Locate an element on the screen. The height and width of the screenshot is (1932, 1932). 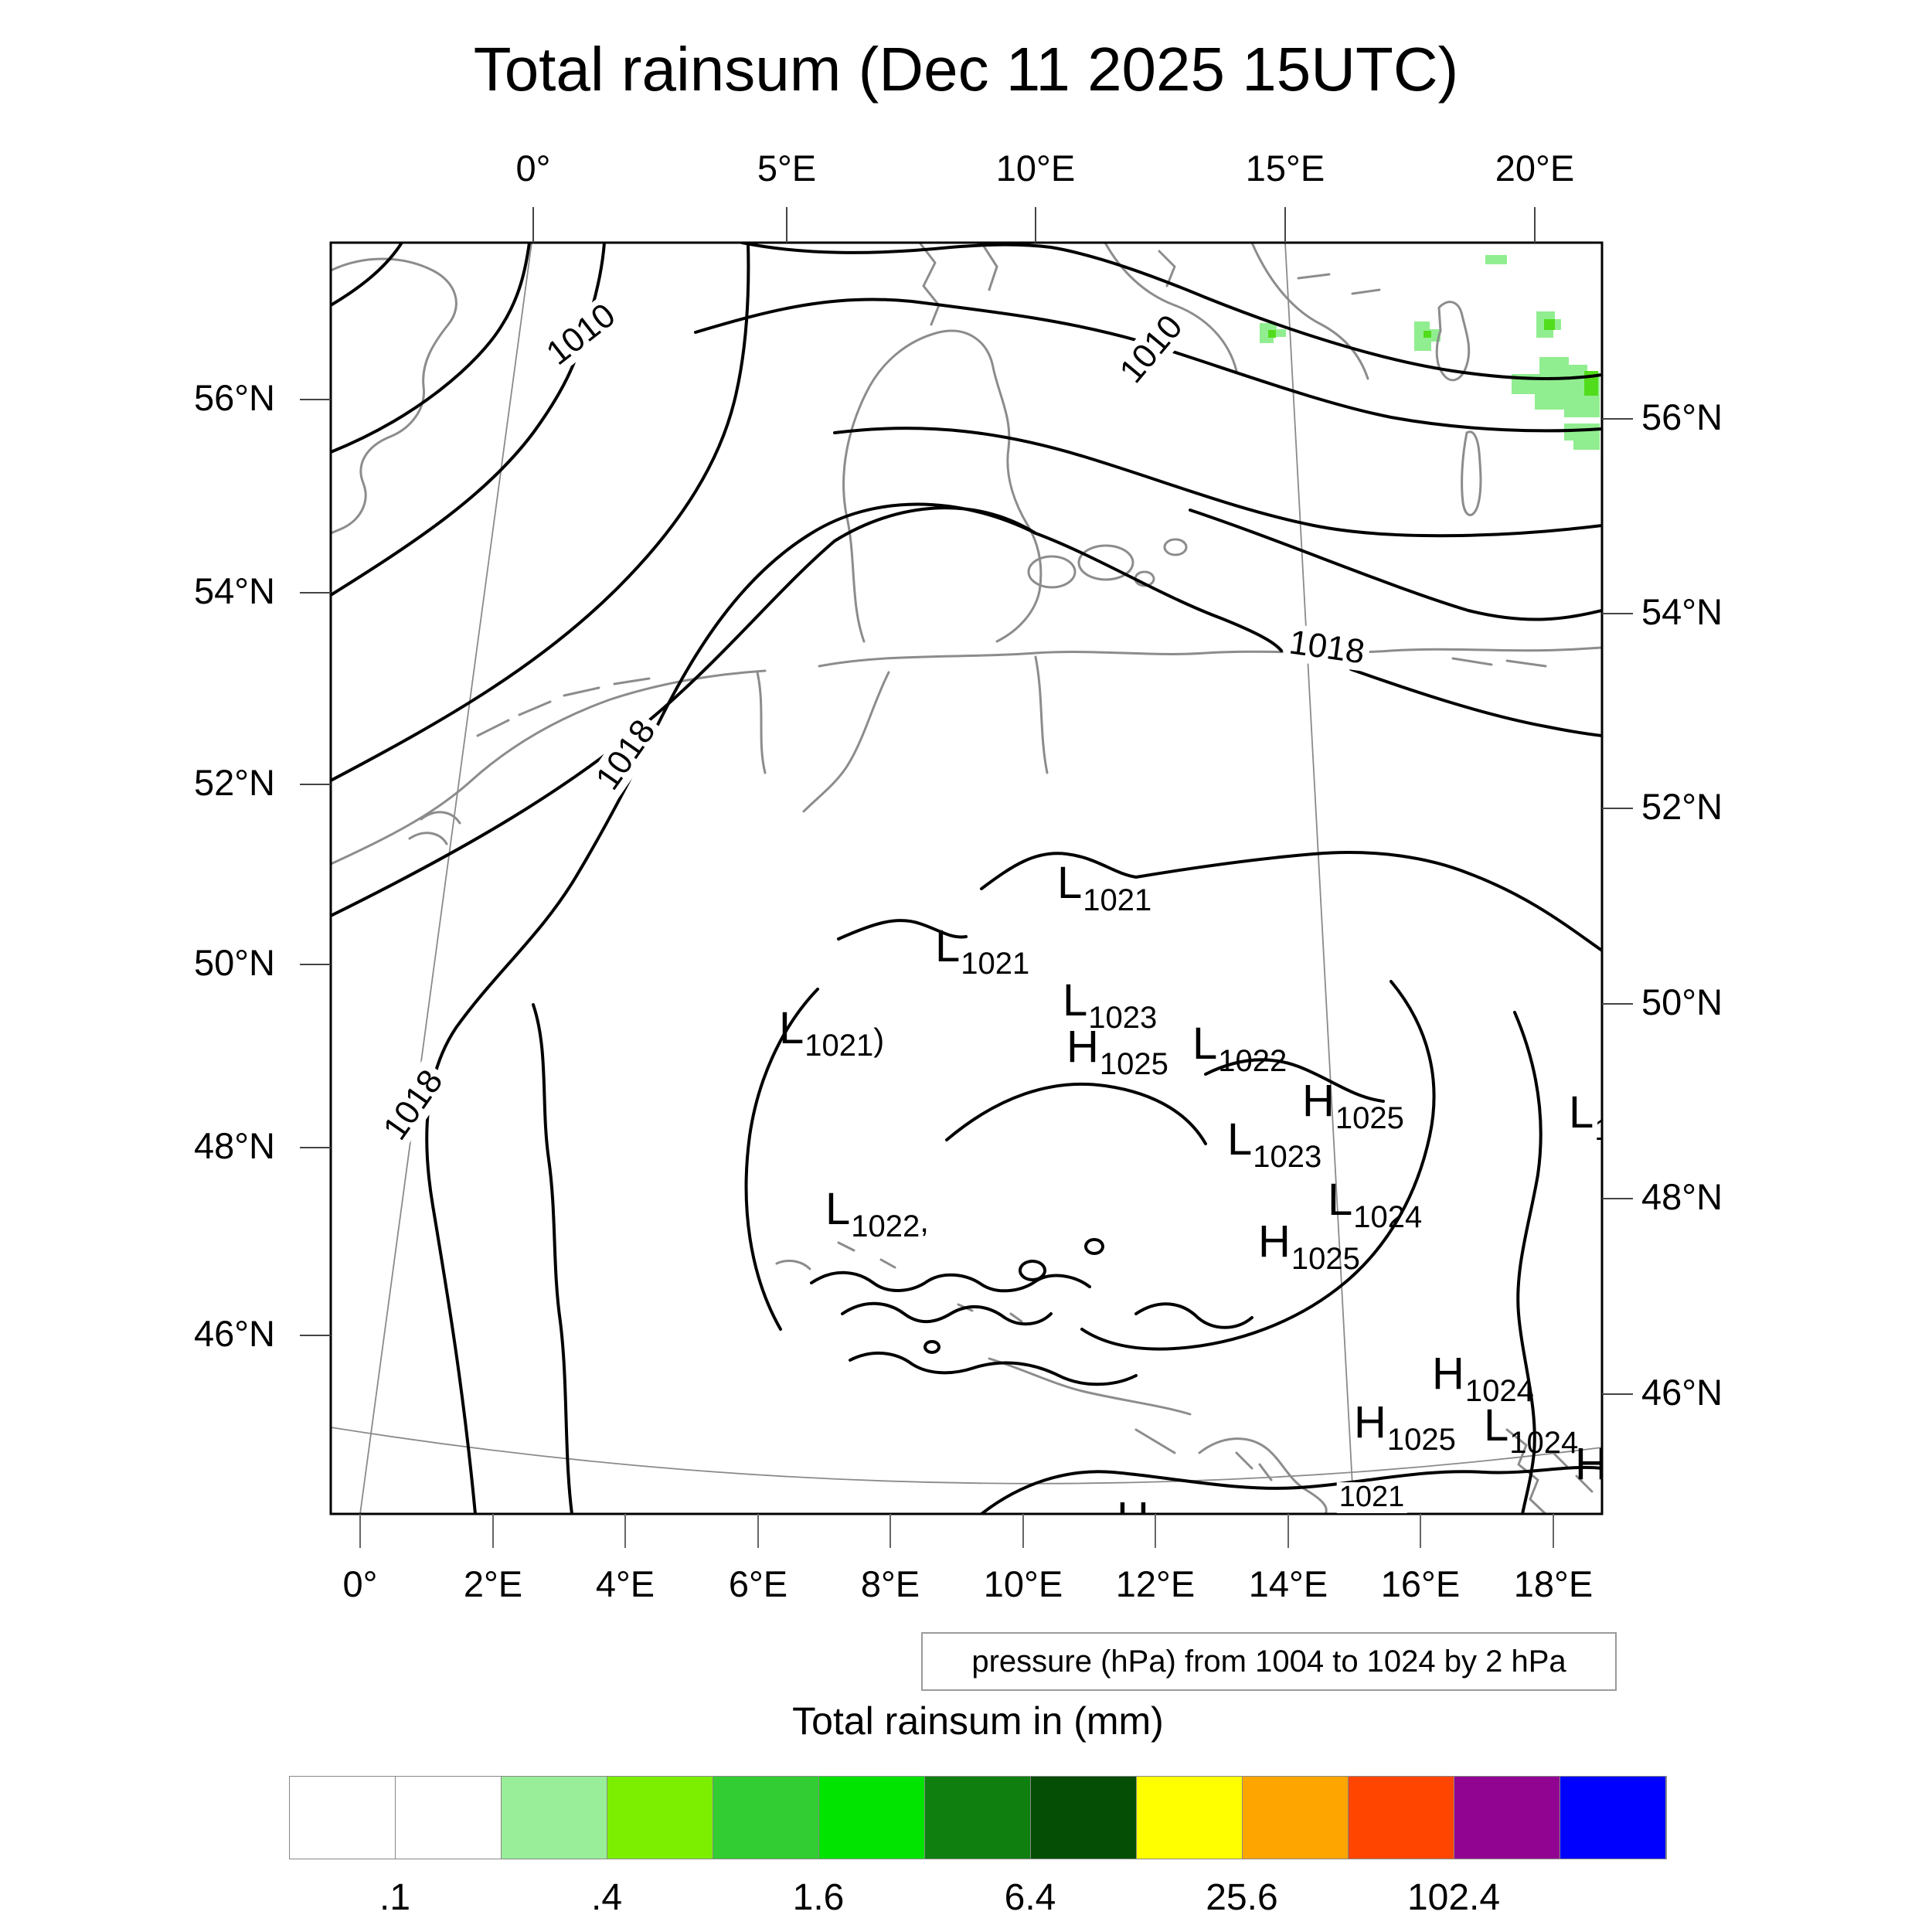
coastline-liguria is located at coordinates (1090, 1405).